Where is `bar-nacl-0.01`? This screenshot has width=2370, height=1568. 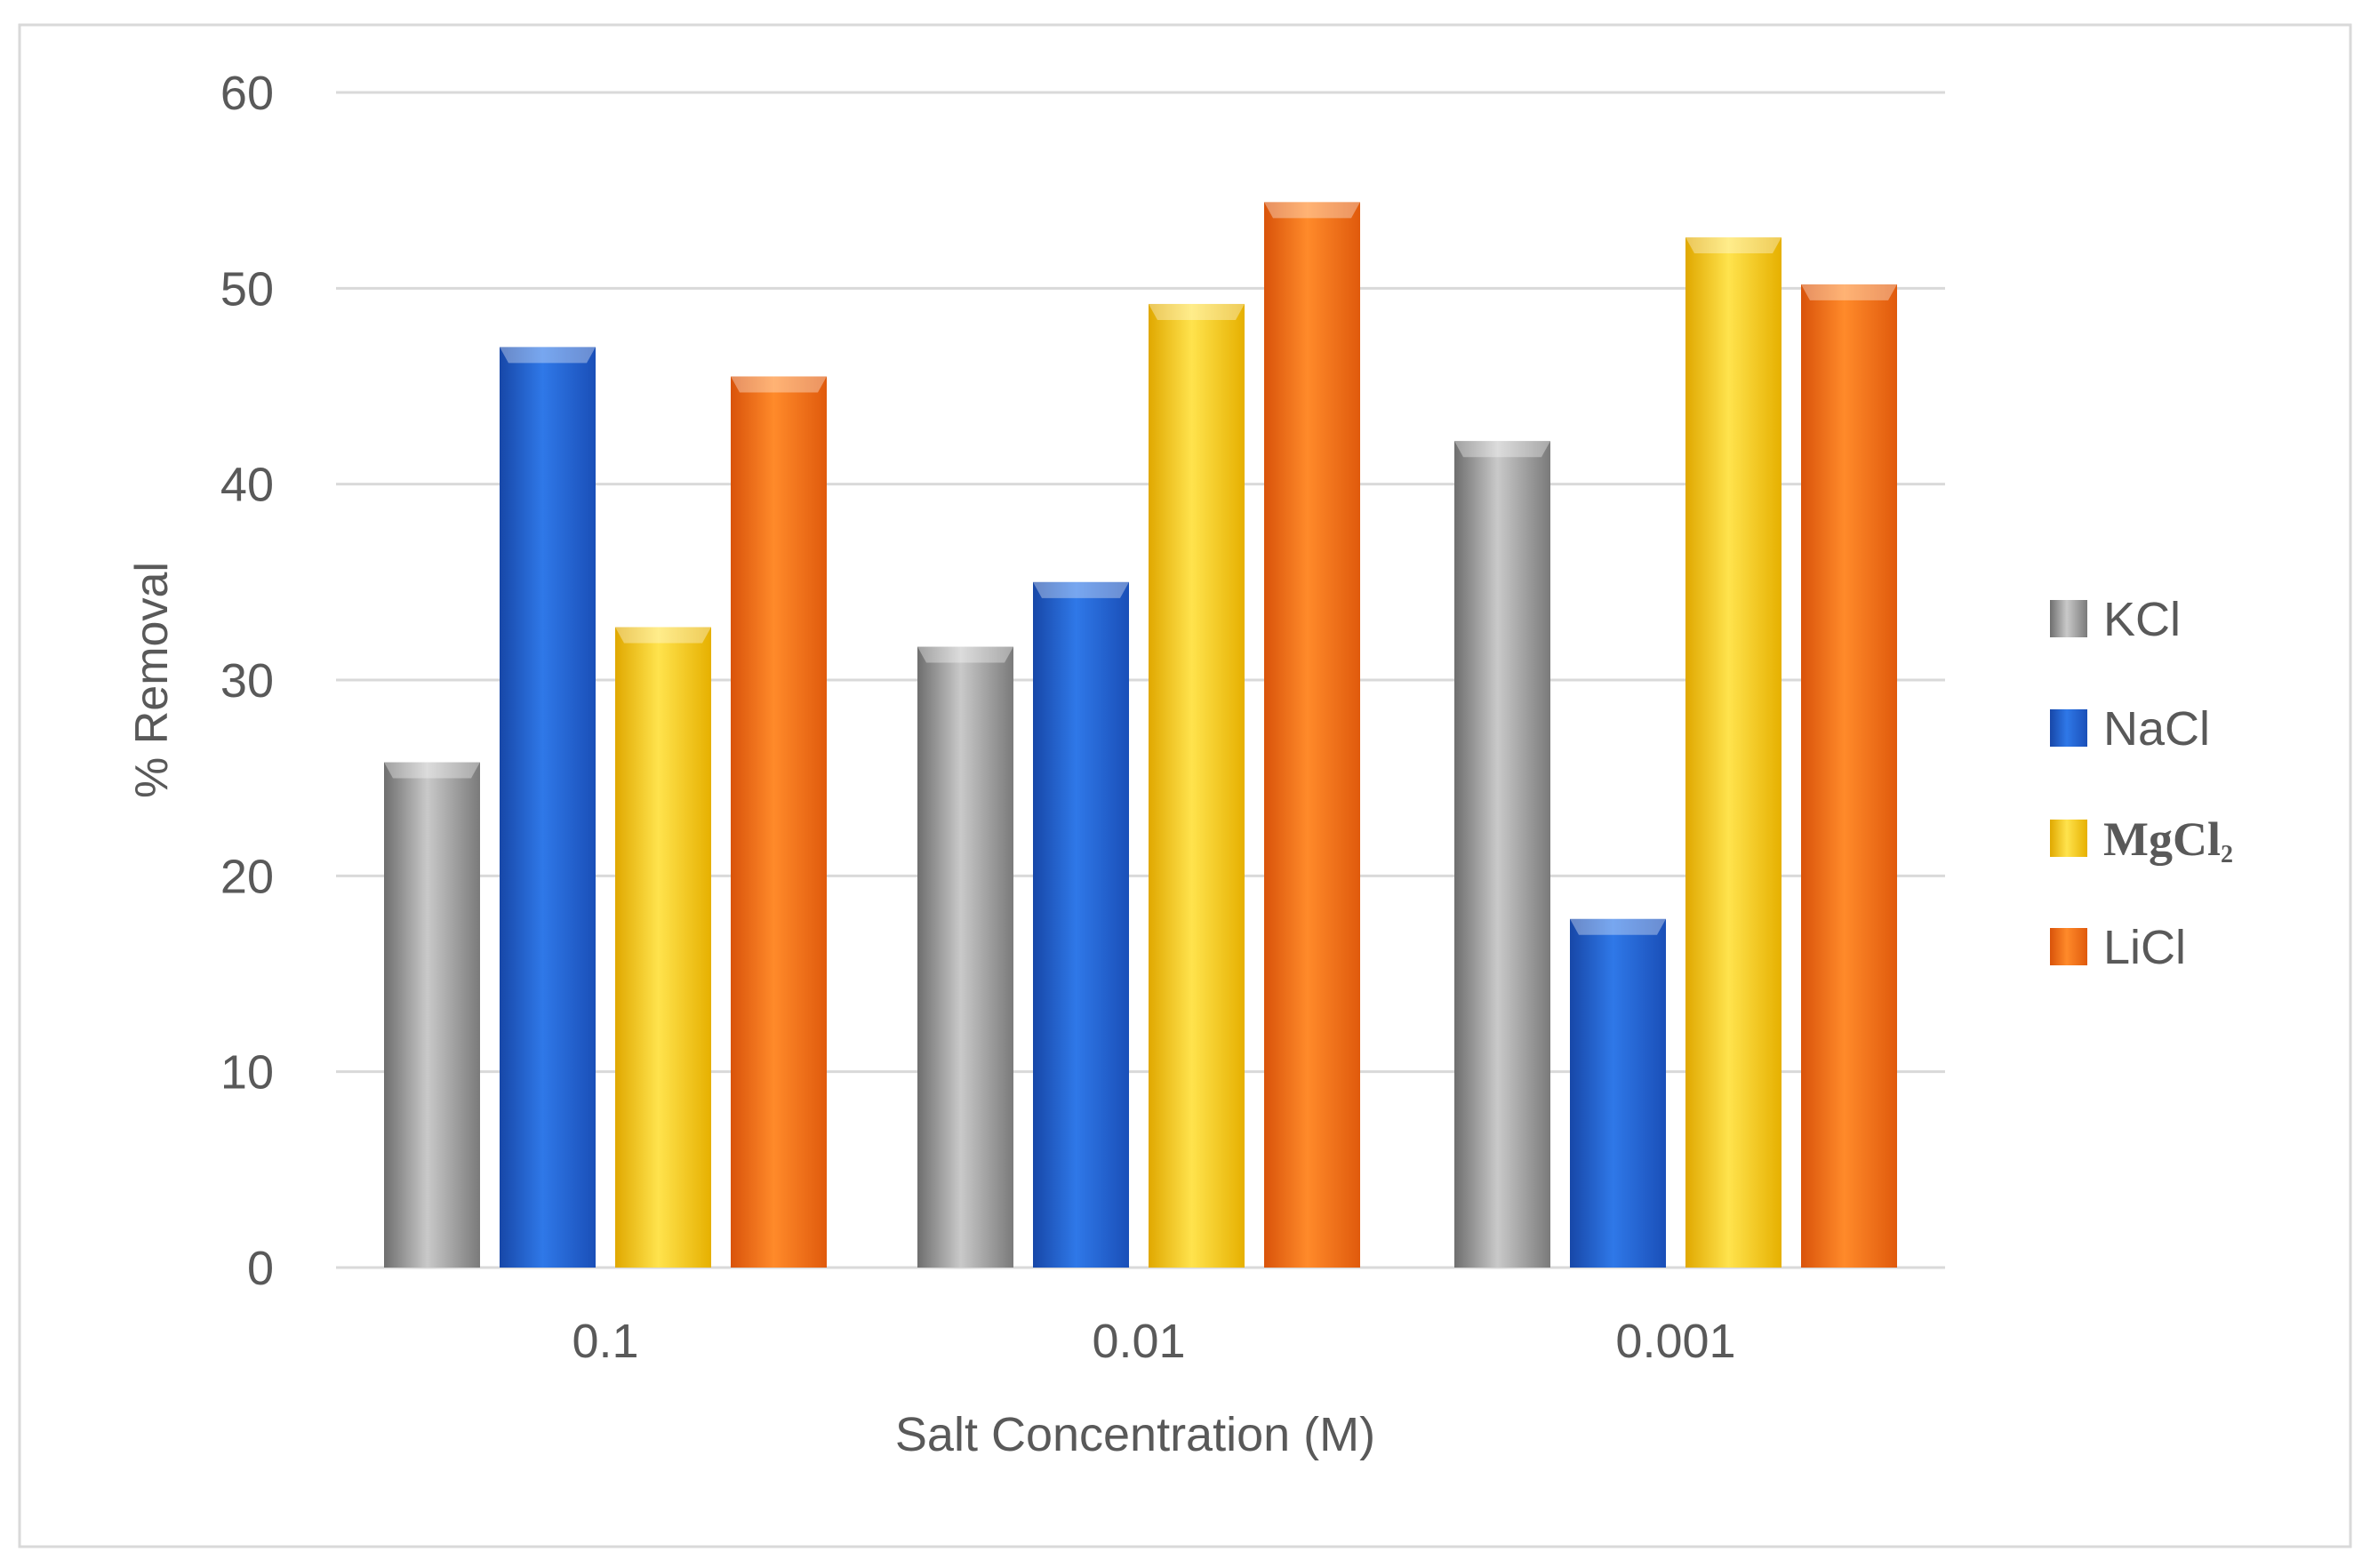 bar-nacl-0.01 is located at coordinates (1081, 924).